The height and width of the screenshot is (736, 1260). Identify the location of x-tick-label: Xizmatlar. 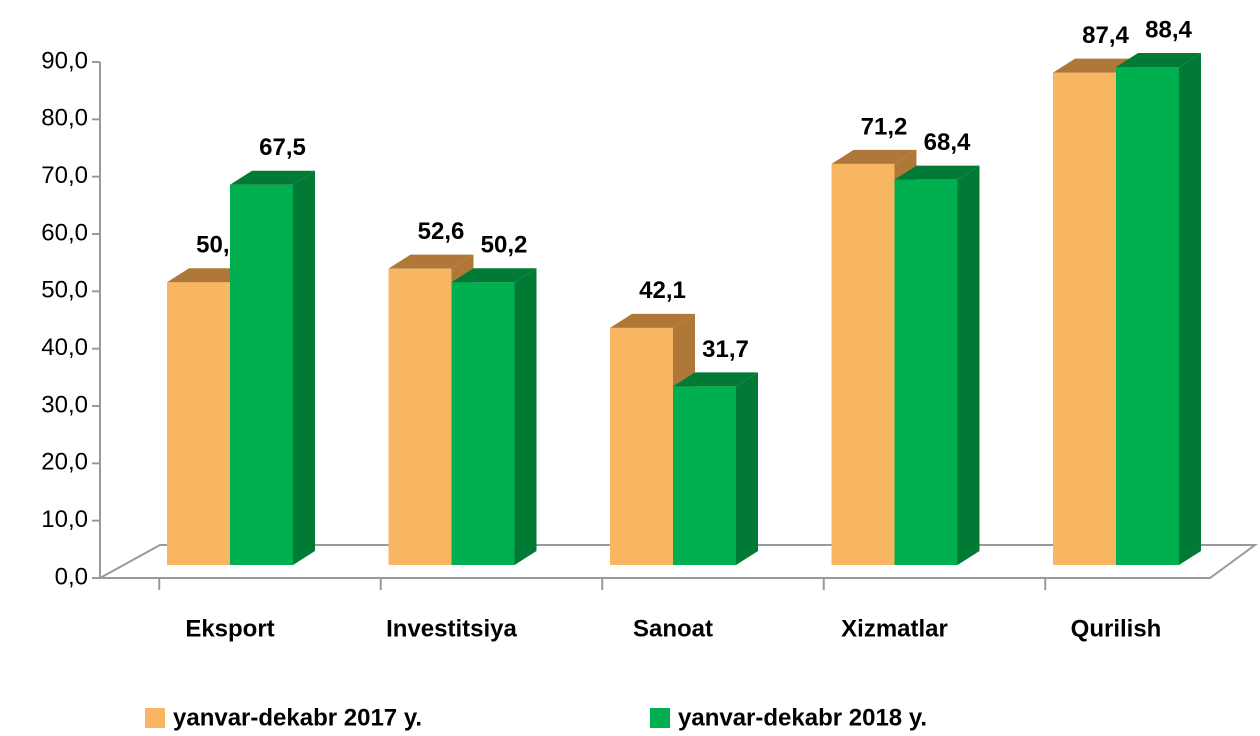
(894, 628).